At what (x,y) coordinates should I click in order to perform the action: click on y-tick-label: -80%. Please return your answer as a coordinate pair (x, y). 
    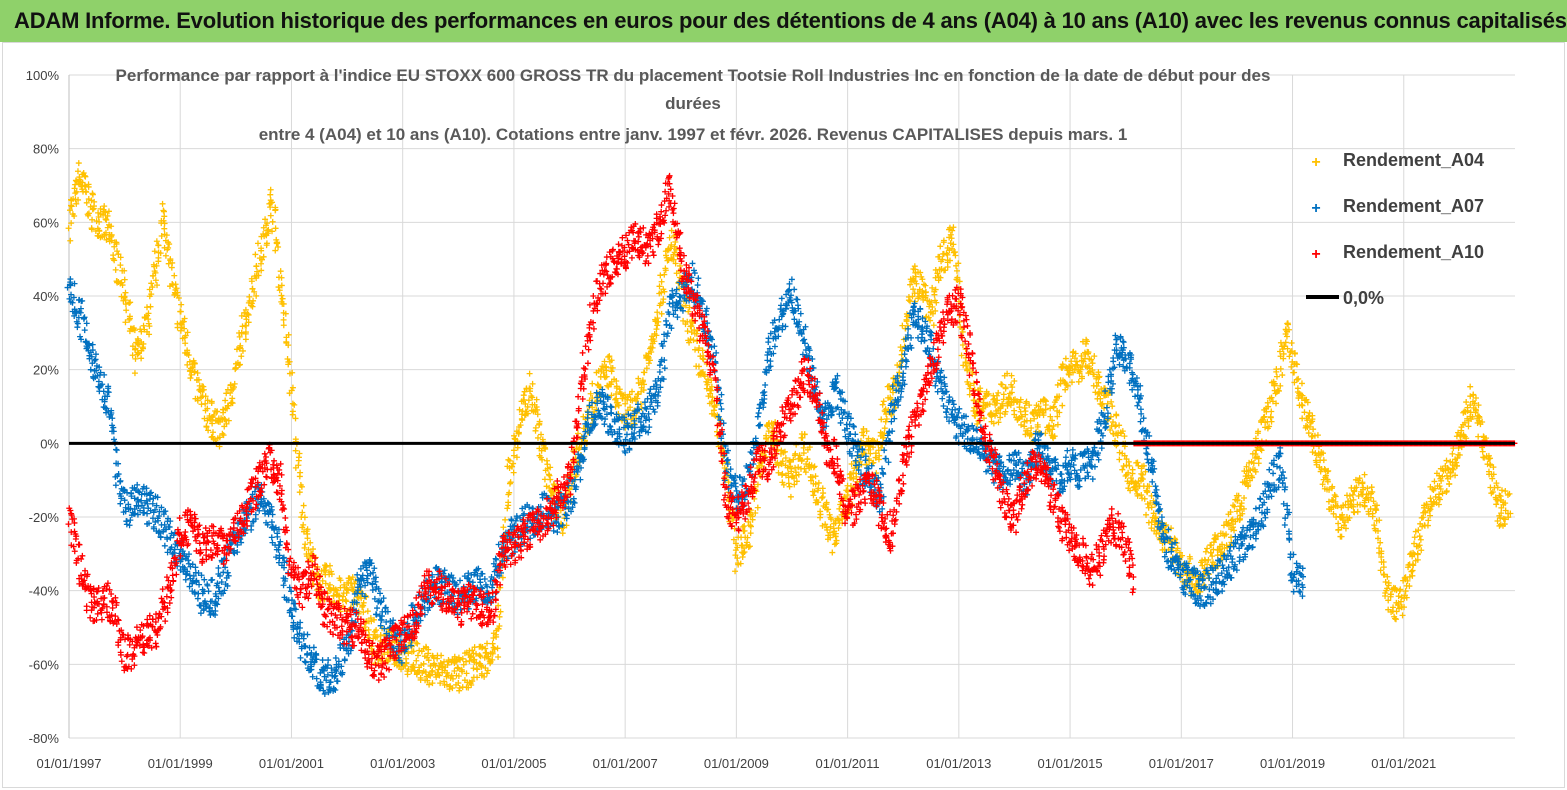
    Looking at the image, I should click on (44, 738).